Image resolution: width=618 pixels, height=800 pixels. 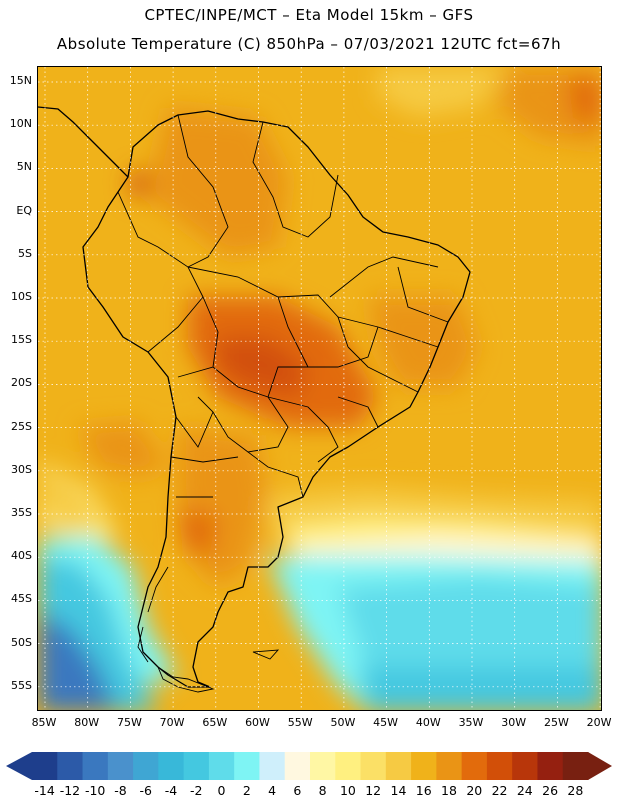 What do you see at coordinates (44, 722) in the screenshot?
I see `longitude-label: 85W` at bounding box center [44, 722].